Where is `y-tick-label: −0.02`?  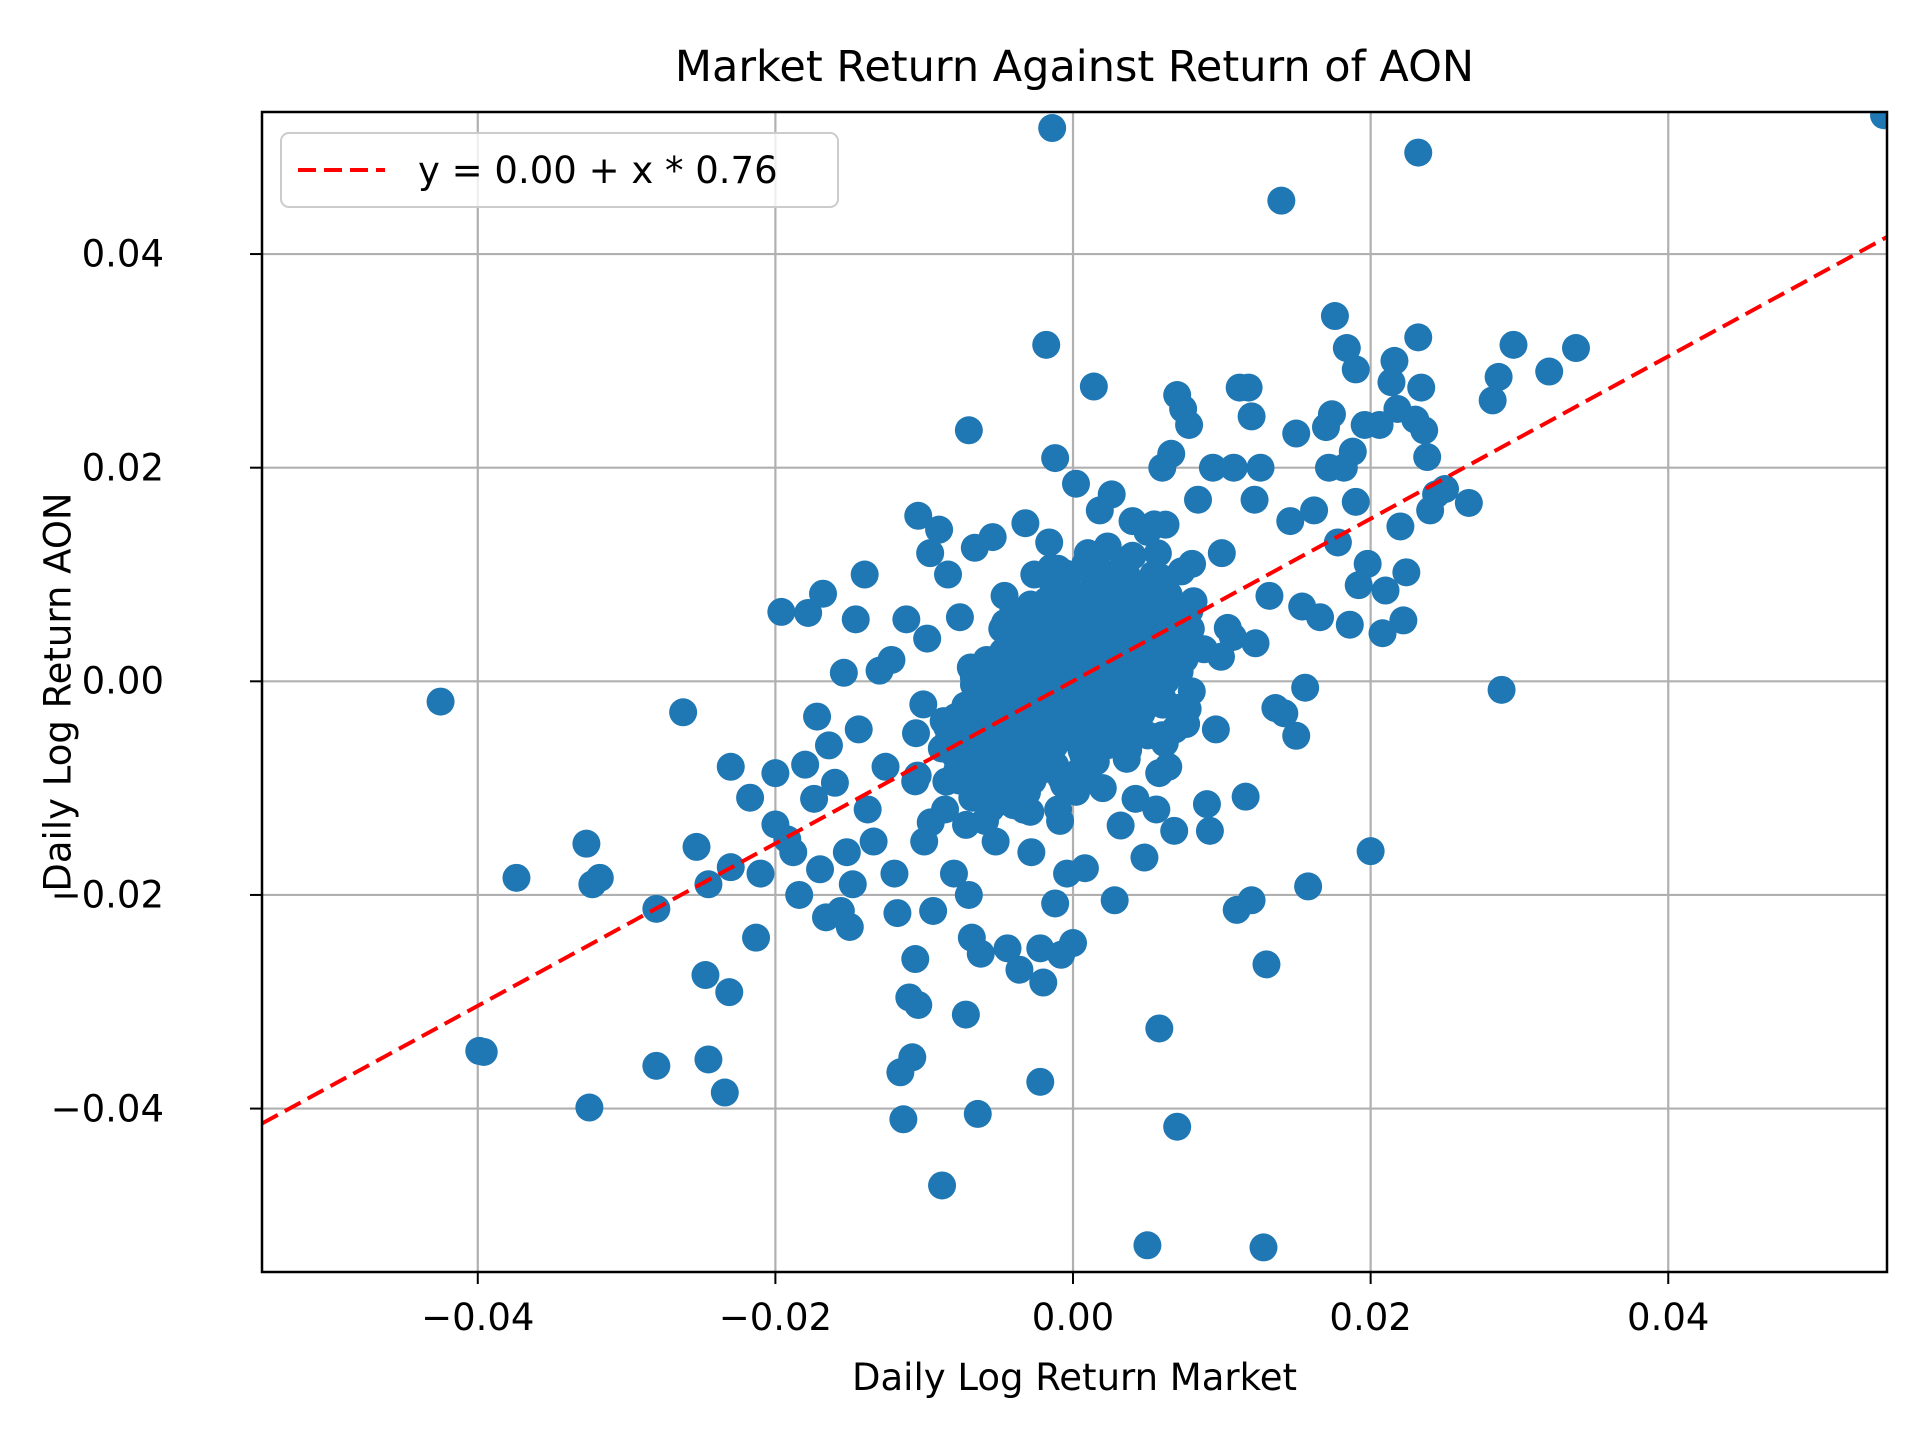 y-tick-label: −0.02 is located at coordinates (107, 895).